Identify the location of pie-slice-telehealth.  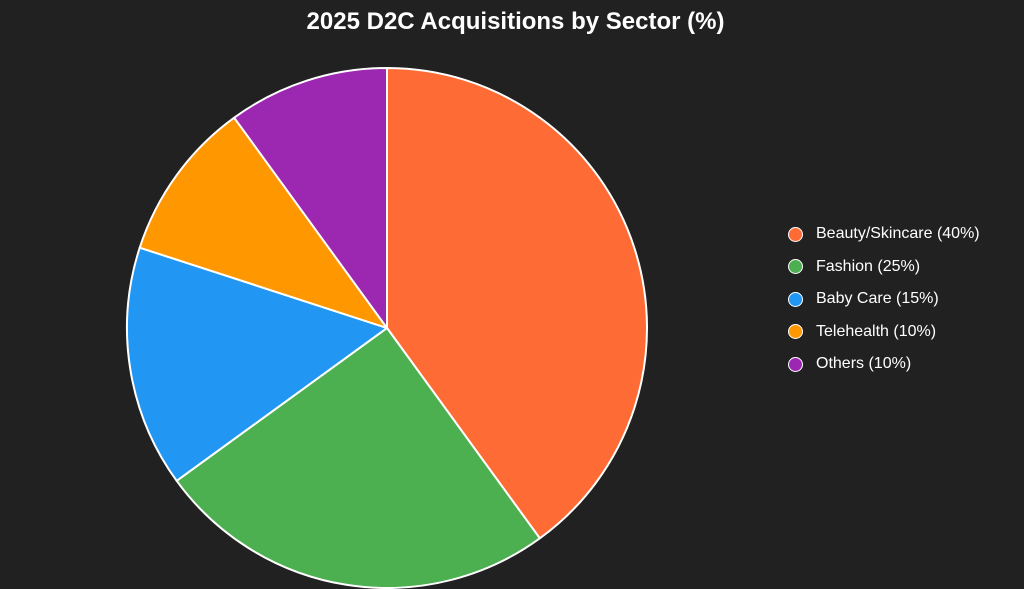
(263, 222).